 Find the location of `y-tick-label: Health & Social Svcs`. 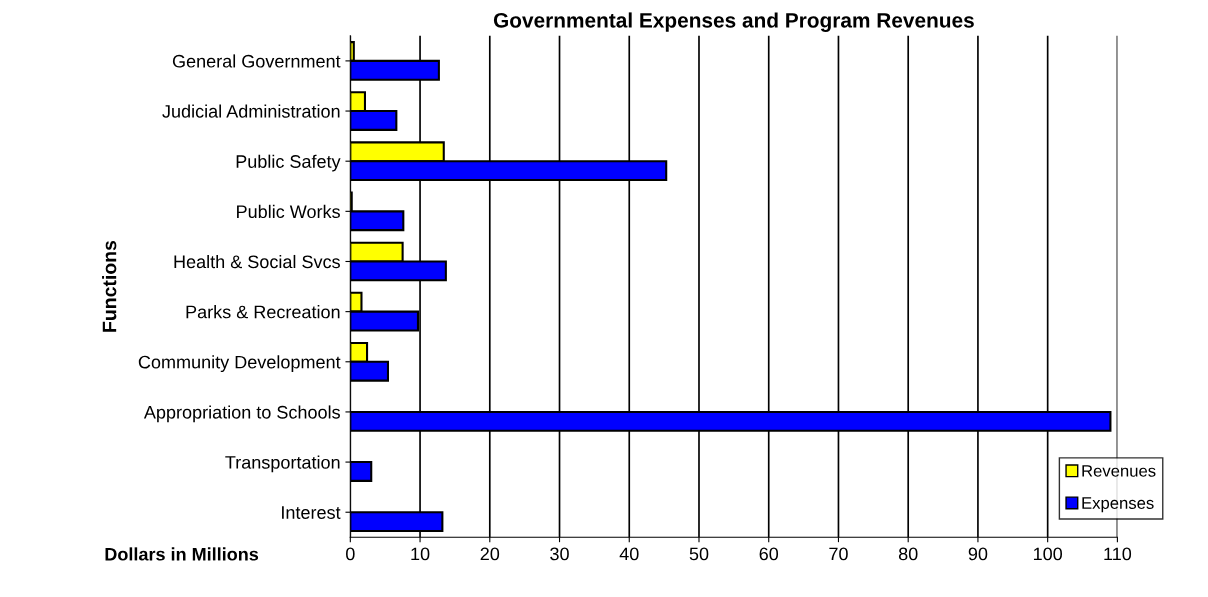

y-tick-label: Health & Social Svcs is located at coordinates (257, 261).